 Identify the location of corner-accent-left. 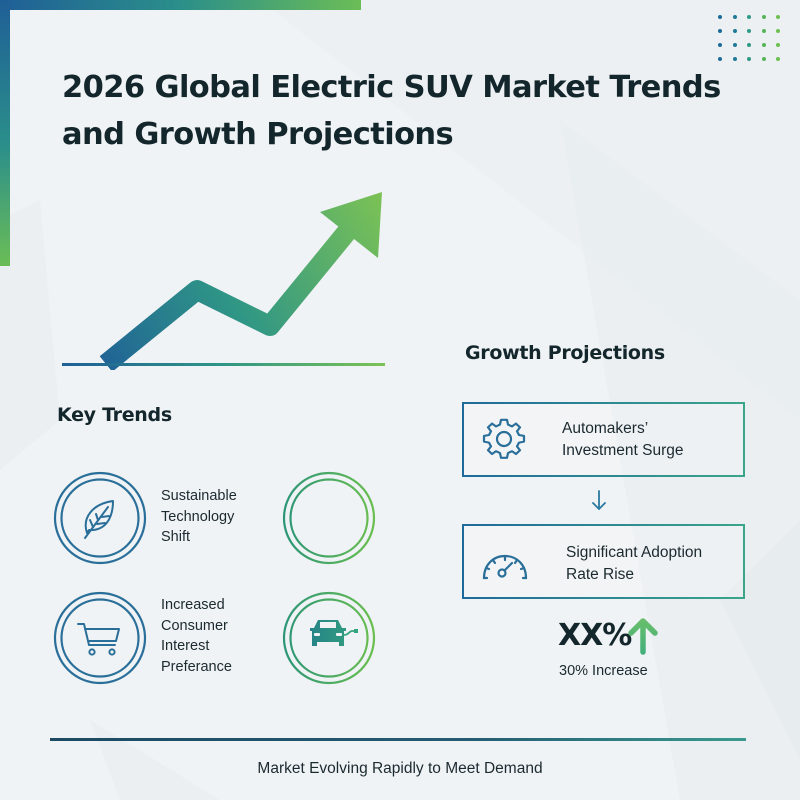
(5, 133).